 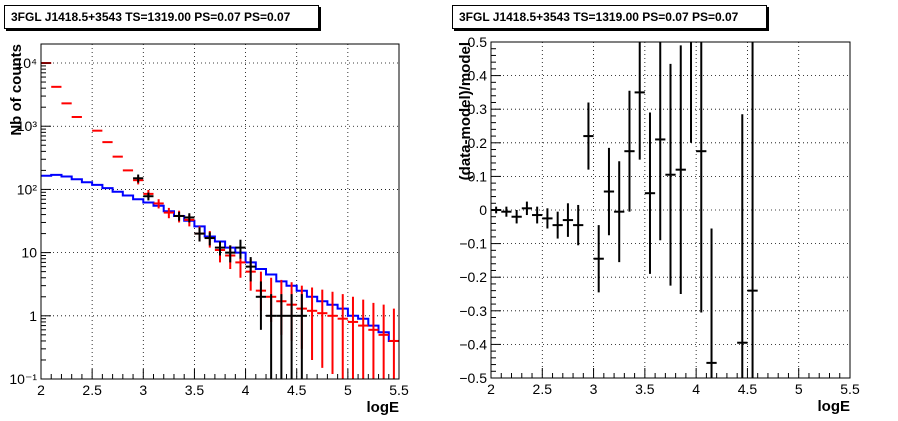 I want to click on right-y-tick-label: −0.3, so click(x=473, y=311).